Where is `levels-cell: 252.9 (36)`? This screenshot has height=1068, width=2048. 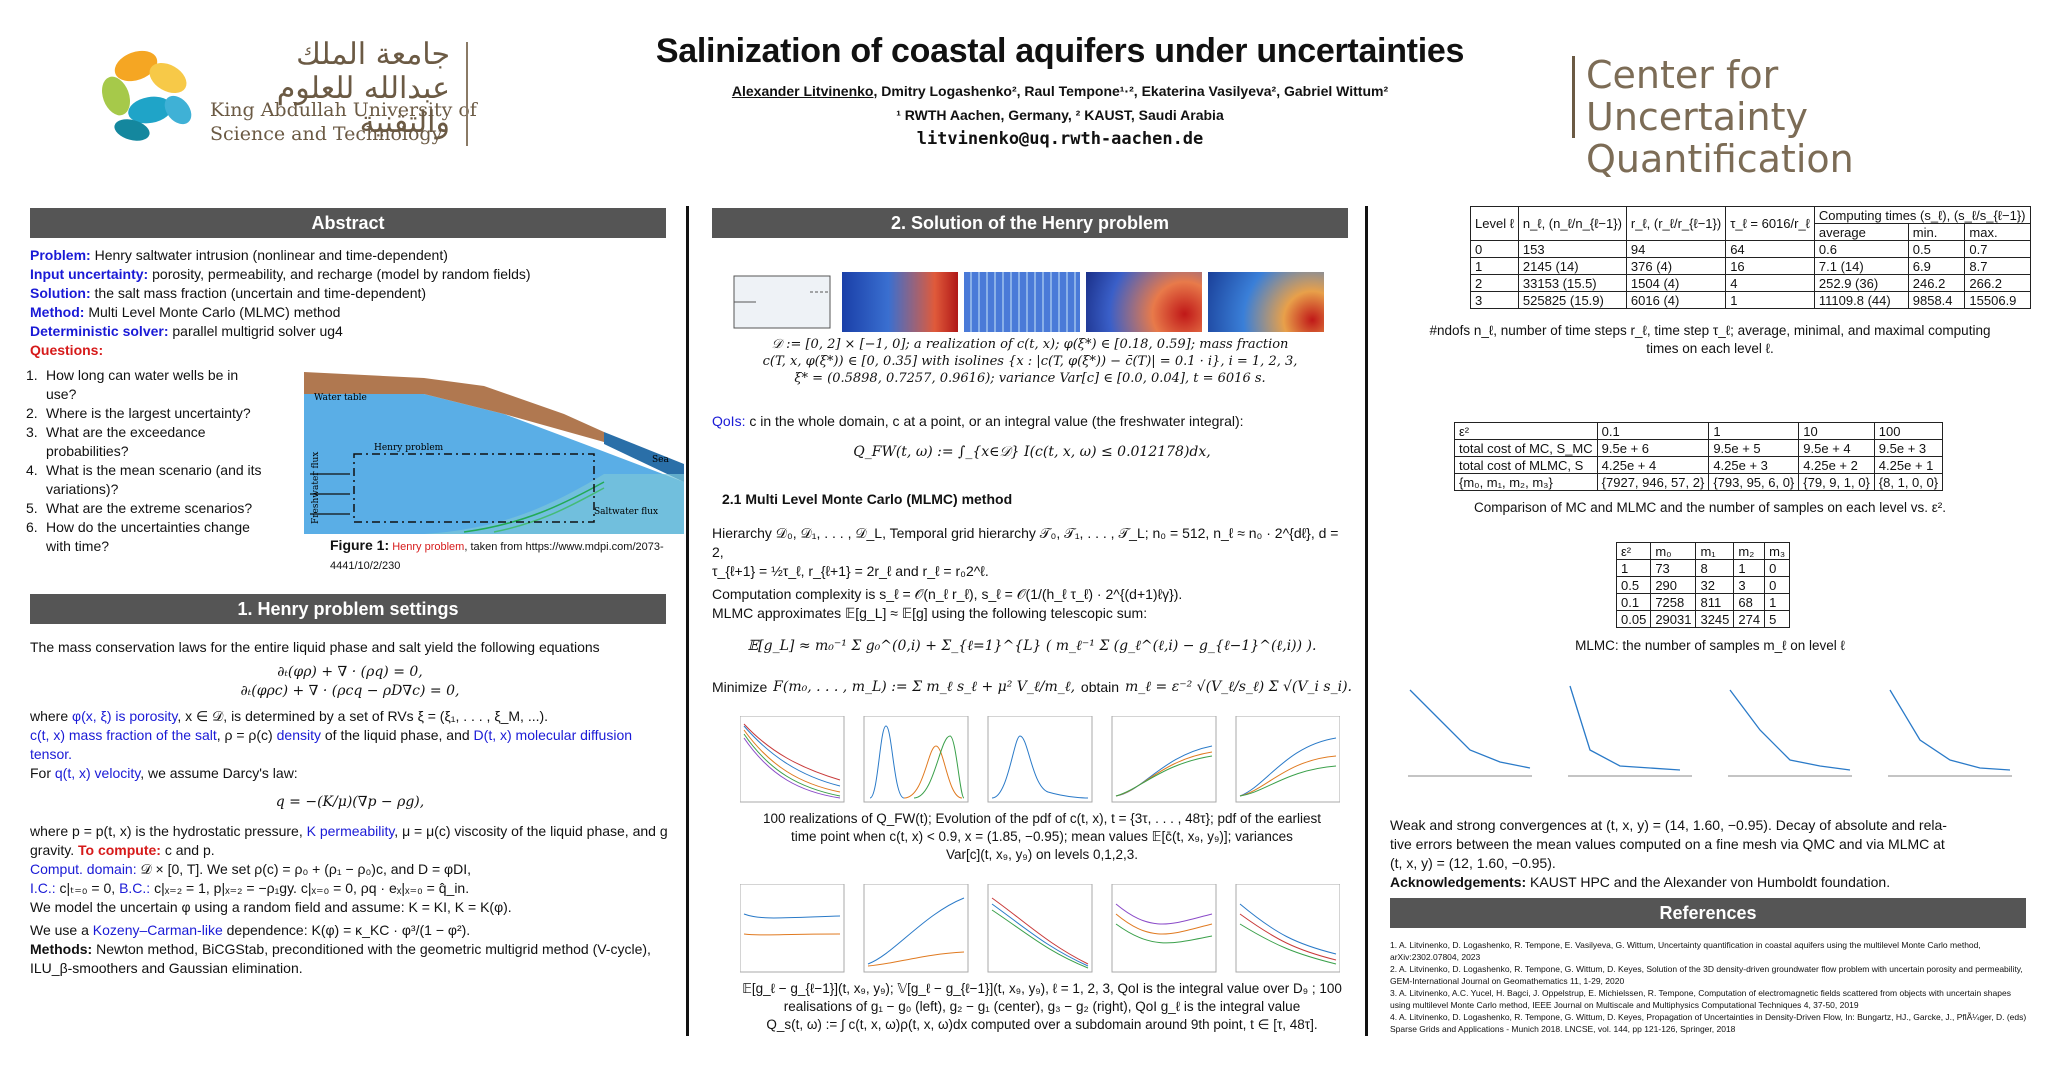 levels-cell: 252.9 (36) is located at coordinates (1861, 283).